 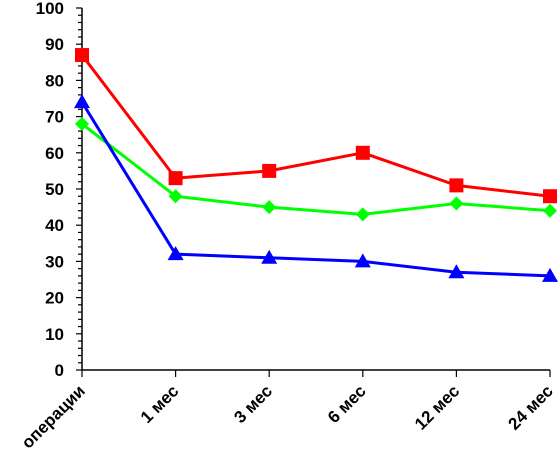 I want to click on x-tick-label: 24 мес, so click(x=531, y=407).